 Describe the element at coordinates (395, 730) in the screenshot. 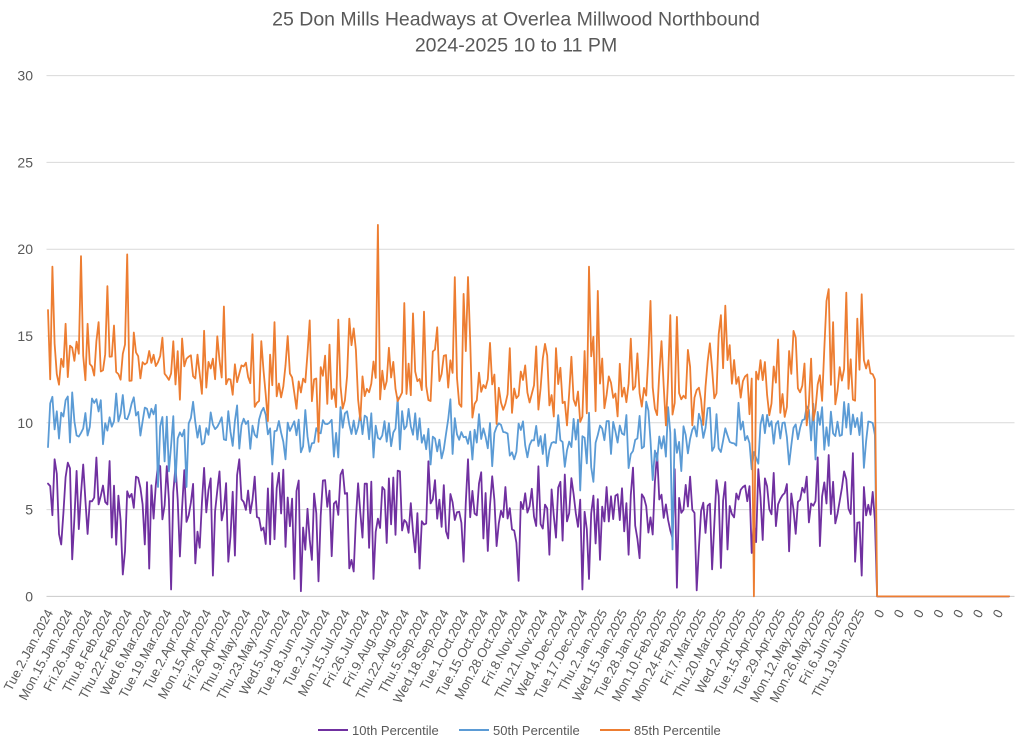

I see `svg-text: 10th Percentile` at that location.